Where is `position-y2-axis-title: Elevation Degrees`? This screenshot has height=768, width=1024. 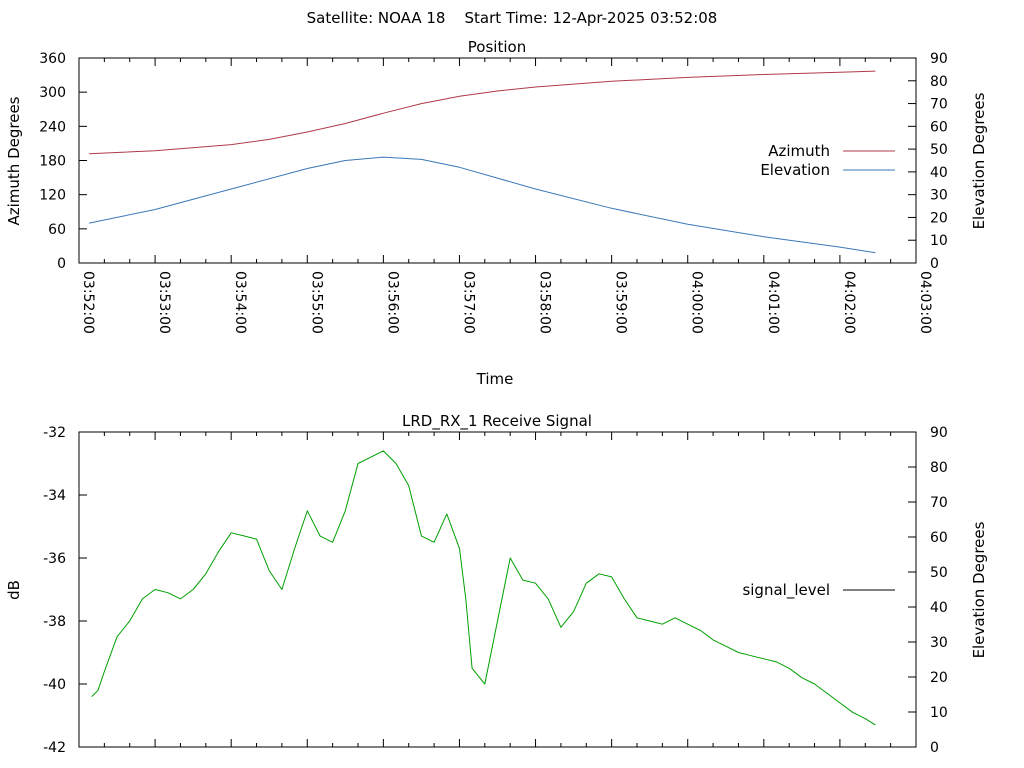
position-y2-axis-title: Elevation Degrees is located at coordinates (979, 160).